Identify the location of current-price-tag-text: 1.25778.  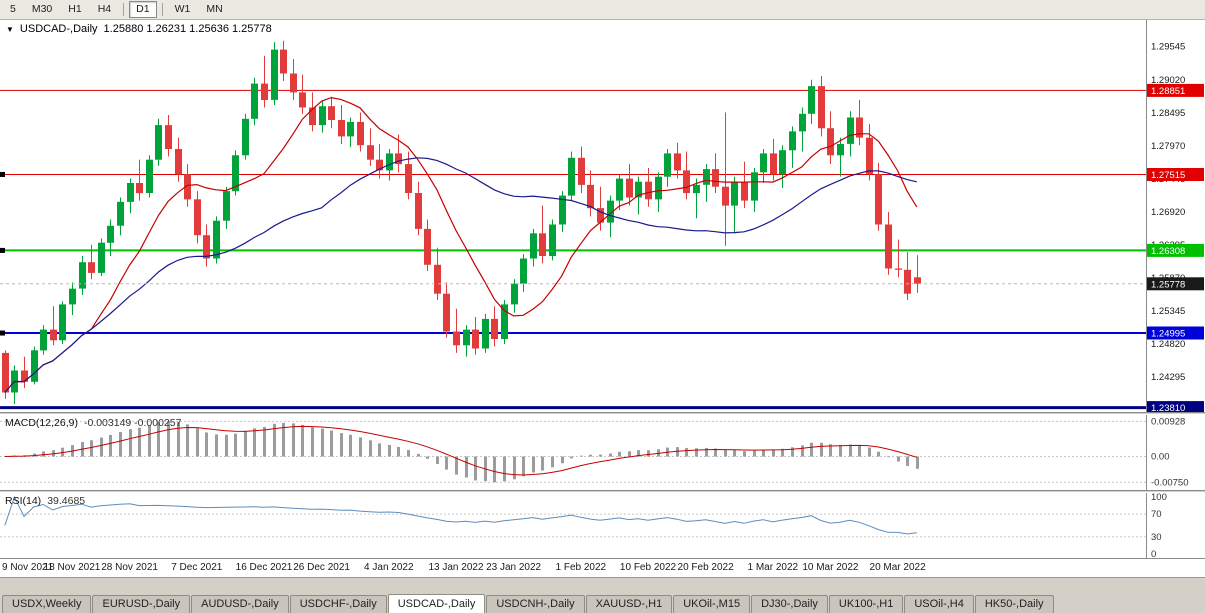
(1168, 284).